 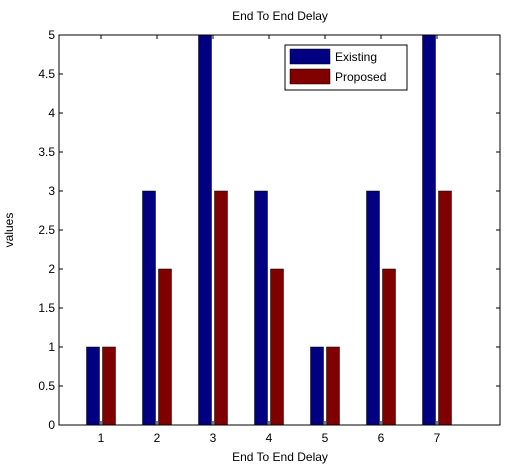 What do you see at coordinates (51, 425) in the screenshot?
I see `y-tick-label: 0` at bounding box center [51, 425].